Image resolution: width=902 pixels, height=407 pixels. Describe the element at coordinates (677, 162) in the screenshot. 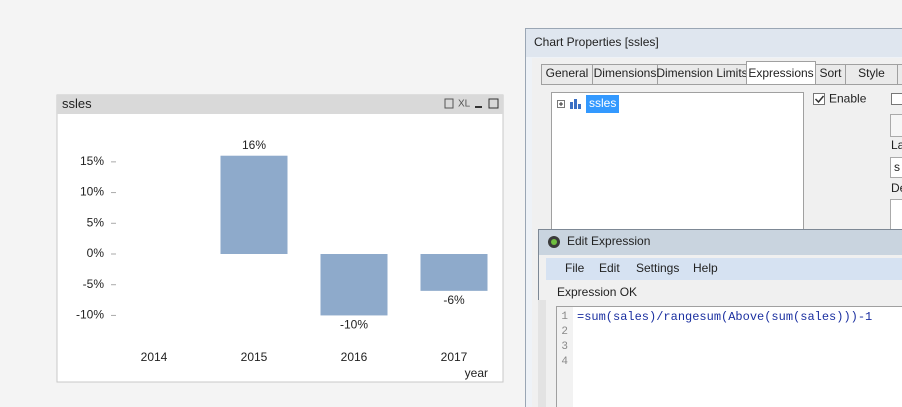

I see `expression-tree` at that location.